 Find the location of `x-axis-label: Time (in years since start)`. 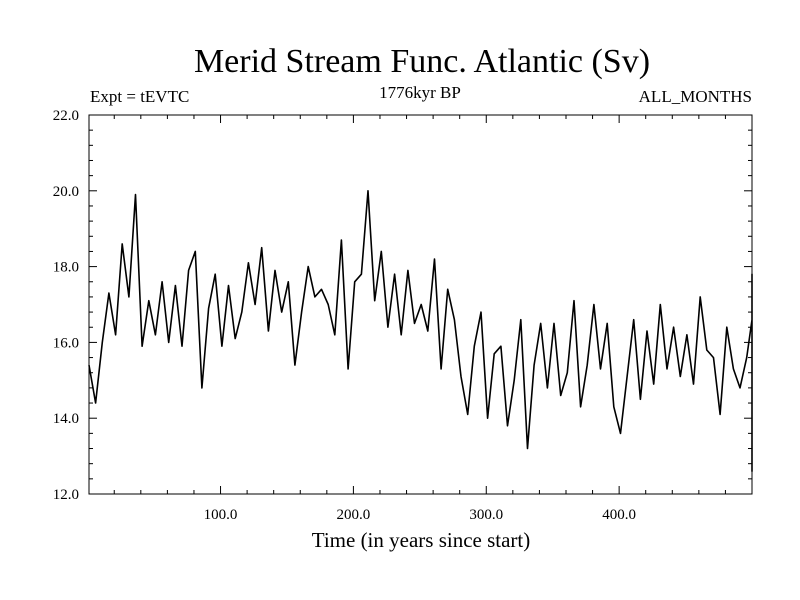

x-axis-label: Time (in years since start) is located at coordinates (421, 540).